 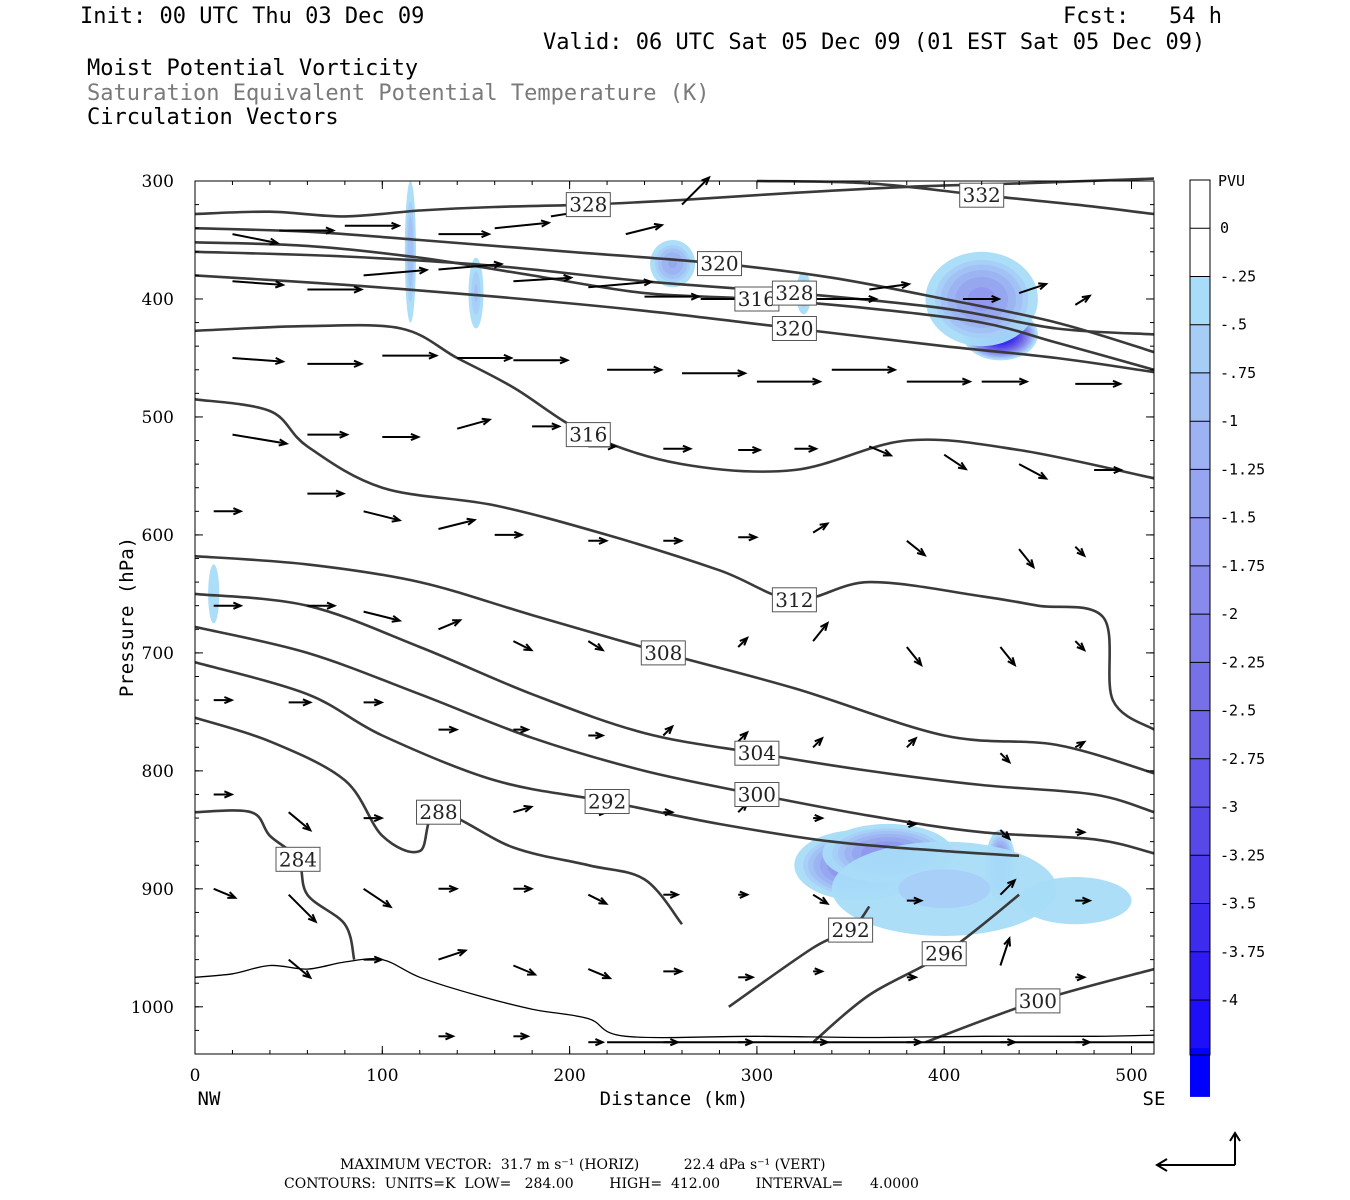 I want to click on colorbar-label: -2.75, so click(x=1242, y=759).